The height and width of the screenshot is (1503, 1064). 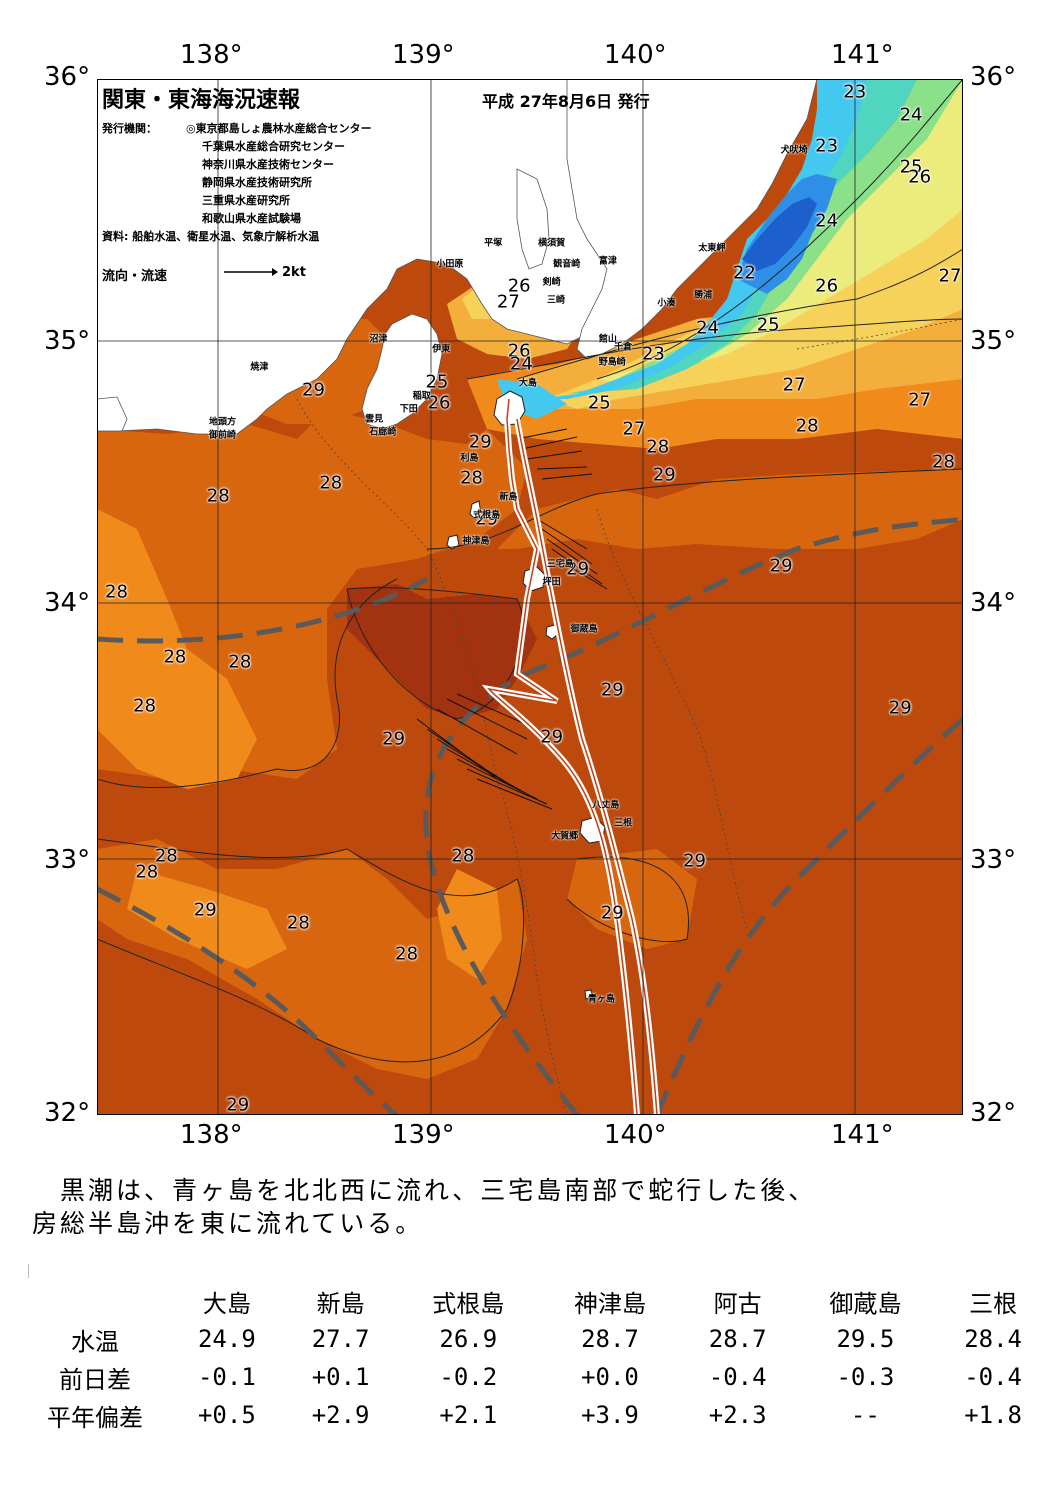 I want to click on lat-tick-left: 32°, so click(x=67, y=1113).